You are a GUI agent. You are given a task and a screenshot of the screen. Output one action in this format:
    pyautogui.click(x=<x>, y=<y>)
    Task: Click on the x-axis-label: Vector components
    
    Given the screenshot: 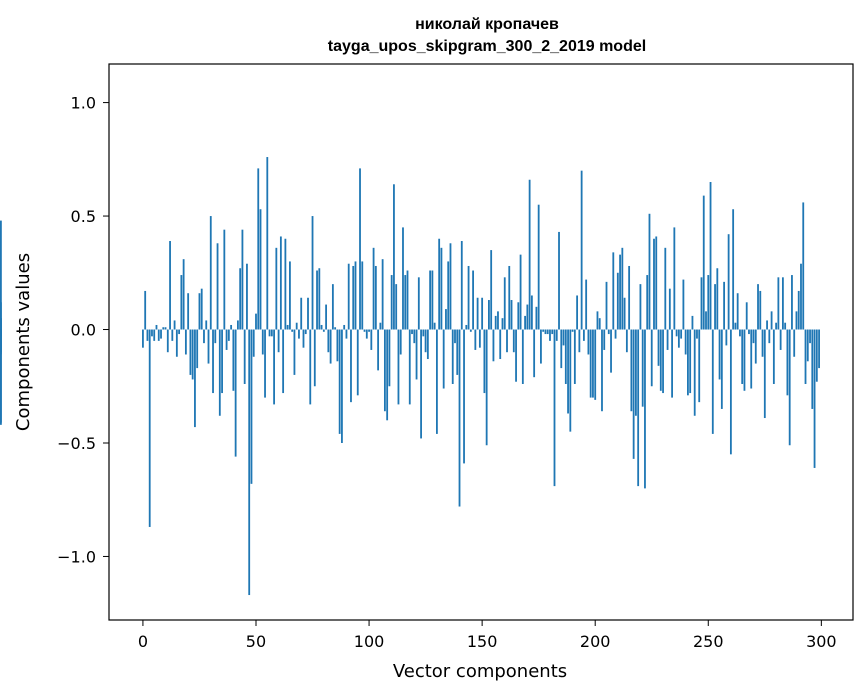 What is the action you would take?
    pyautogui.click(x=480, y=671)
    